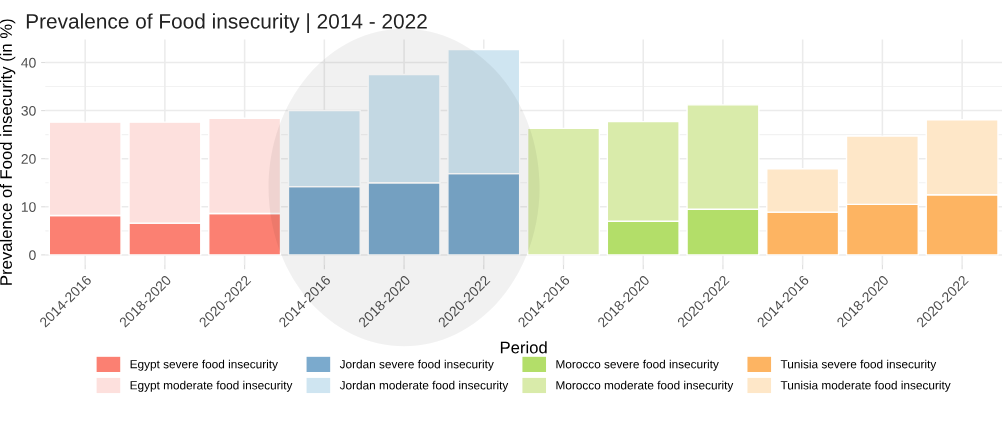 This screenshot has height=438, width=1007. Describe the element at coordinates (523, 347) in the screenshot. I see `x-axis-title: Period` at that location.